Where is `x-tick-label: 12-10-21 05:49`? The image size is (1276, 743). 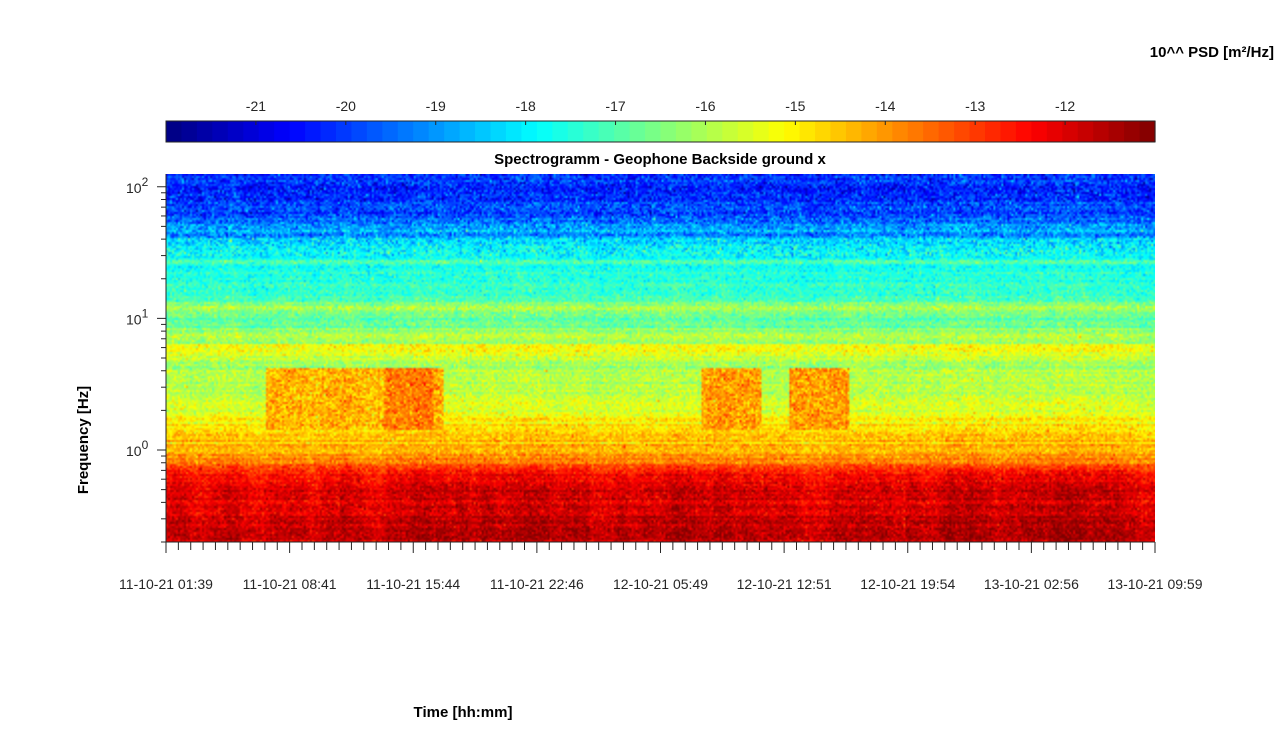 x-tick-label: 12-10-21 05:49 is located at coordinates (660, 584).